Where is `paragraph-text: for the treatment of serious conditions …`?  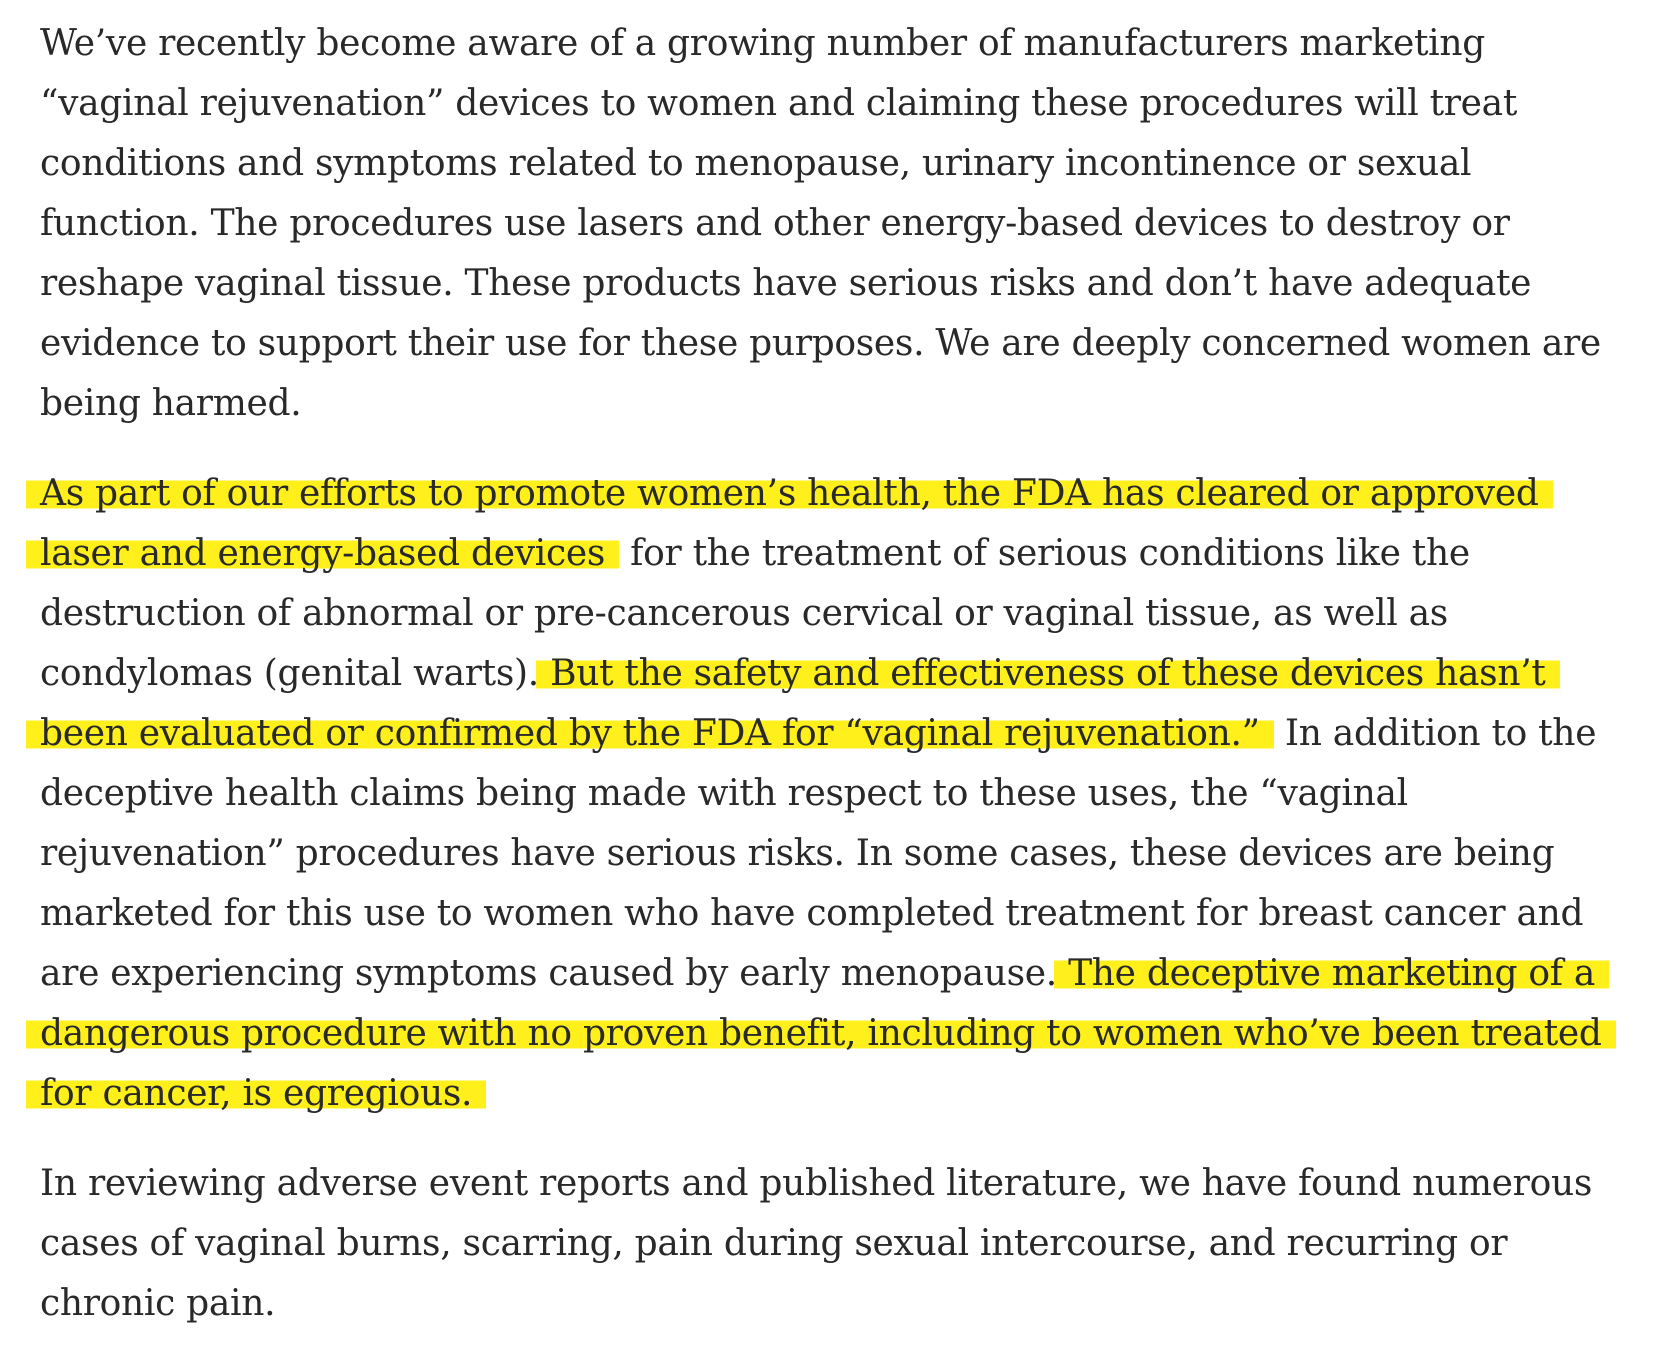
paragraph-text: for the treatment of serious conditions … is located at coordinates (755, 613).